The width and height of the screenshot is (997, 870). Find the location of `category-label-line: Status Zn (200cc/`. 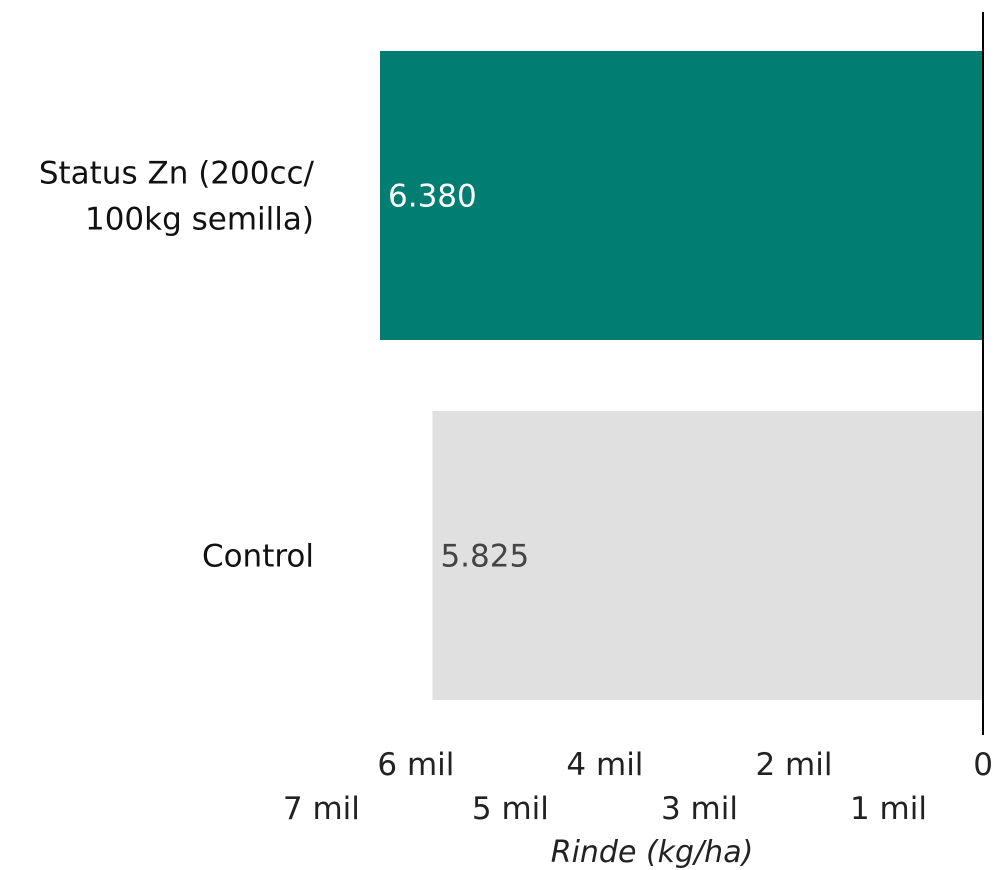

category-label-line: Status Zn (200cc/ is located at coordinates (177, 174).